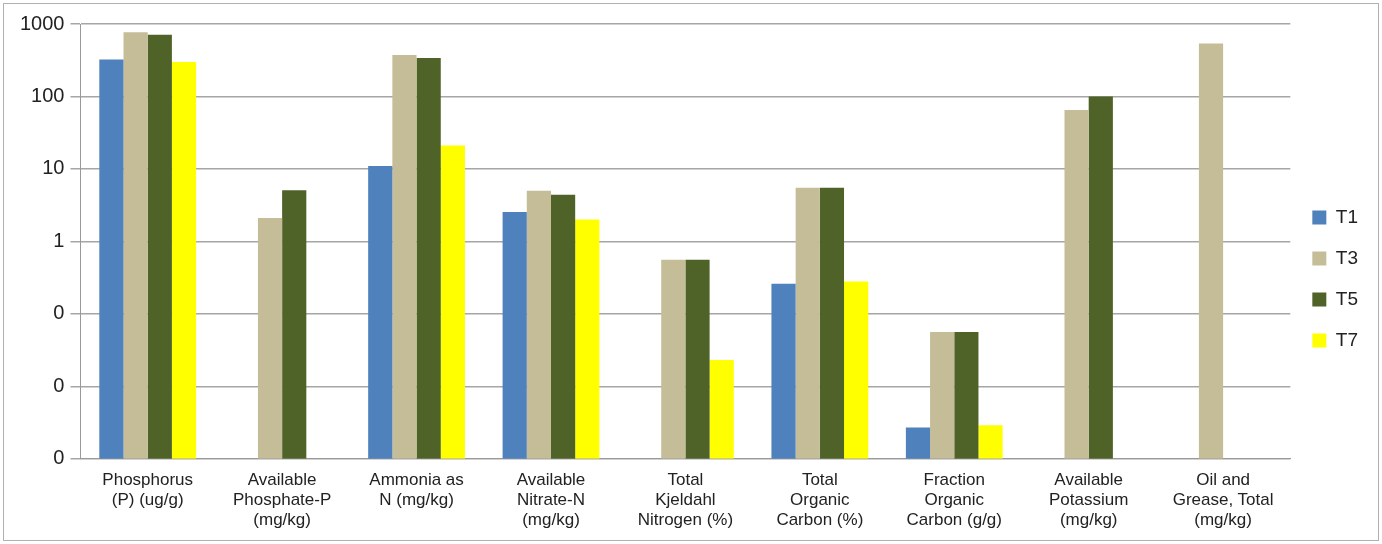 This screenshot has height=544, width=1382. Describe the element at coordinates (1347, 298) in the screenshot. I see `legend-label: T5` at that location.